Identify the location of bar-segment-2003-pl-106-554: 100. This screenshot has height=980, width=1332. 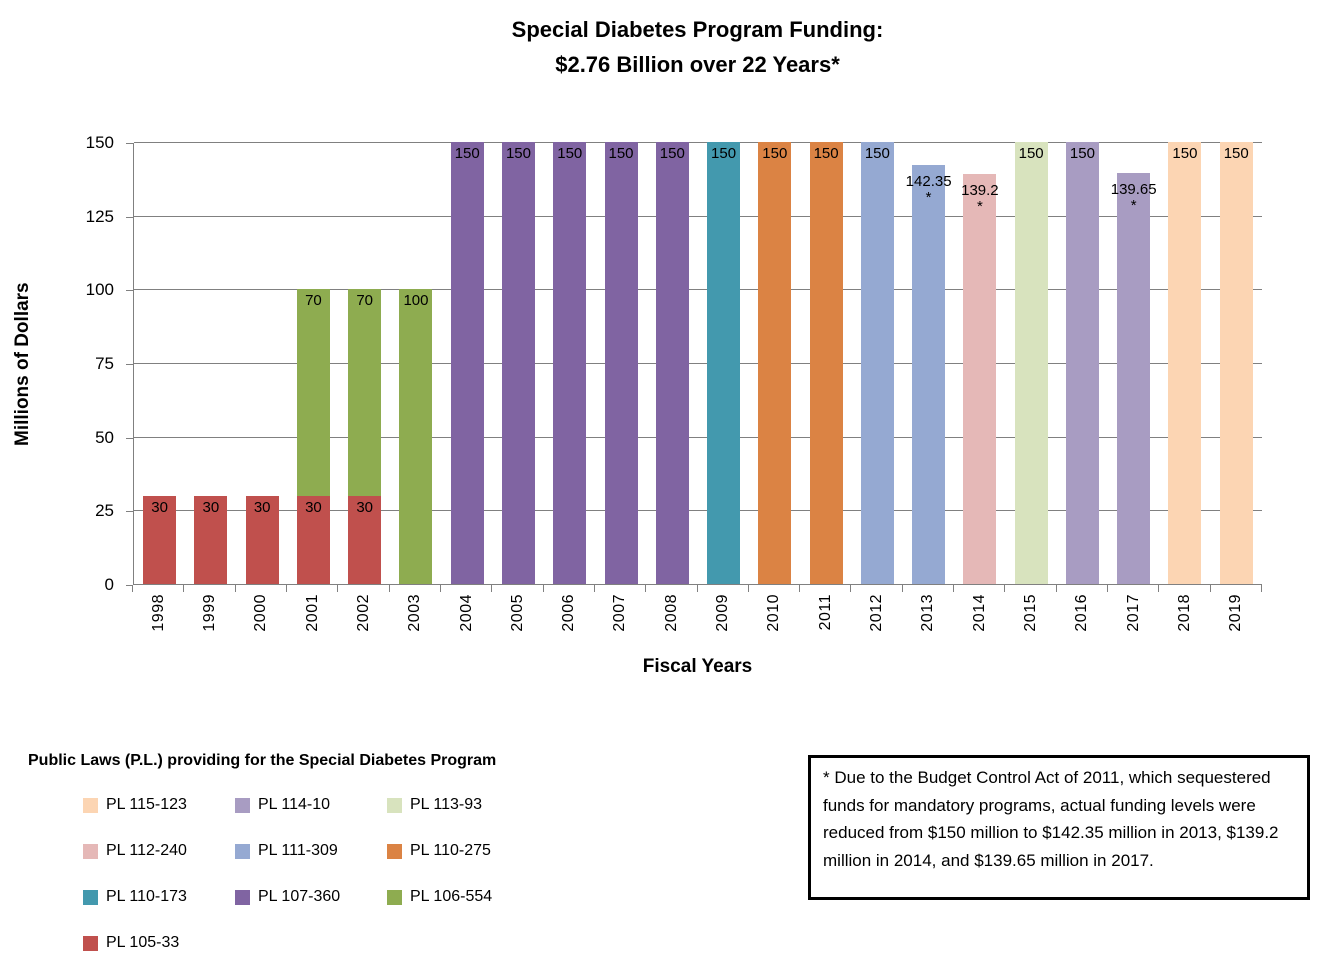
(416, 436).